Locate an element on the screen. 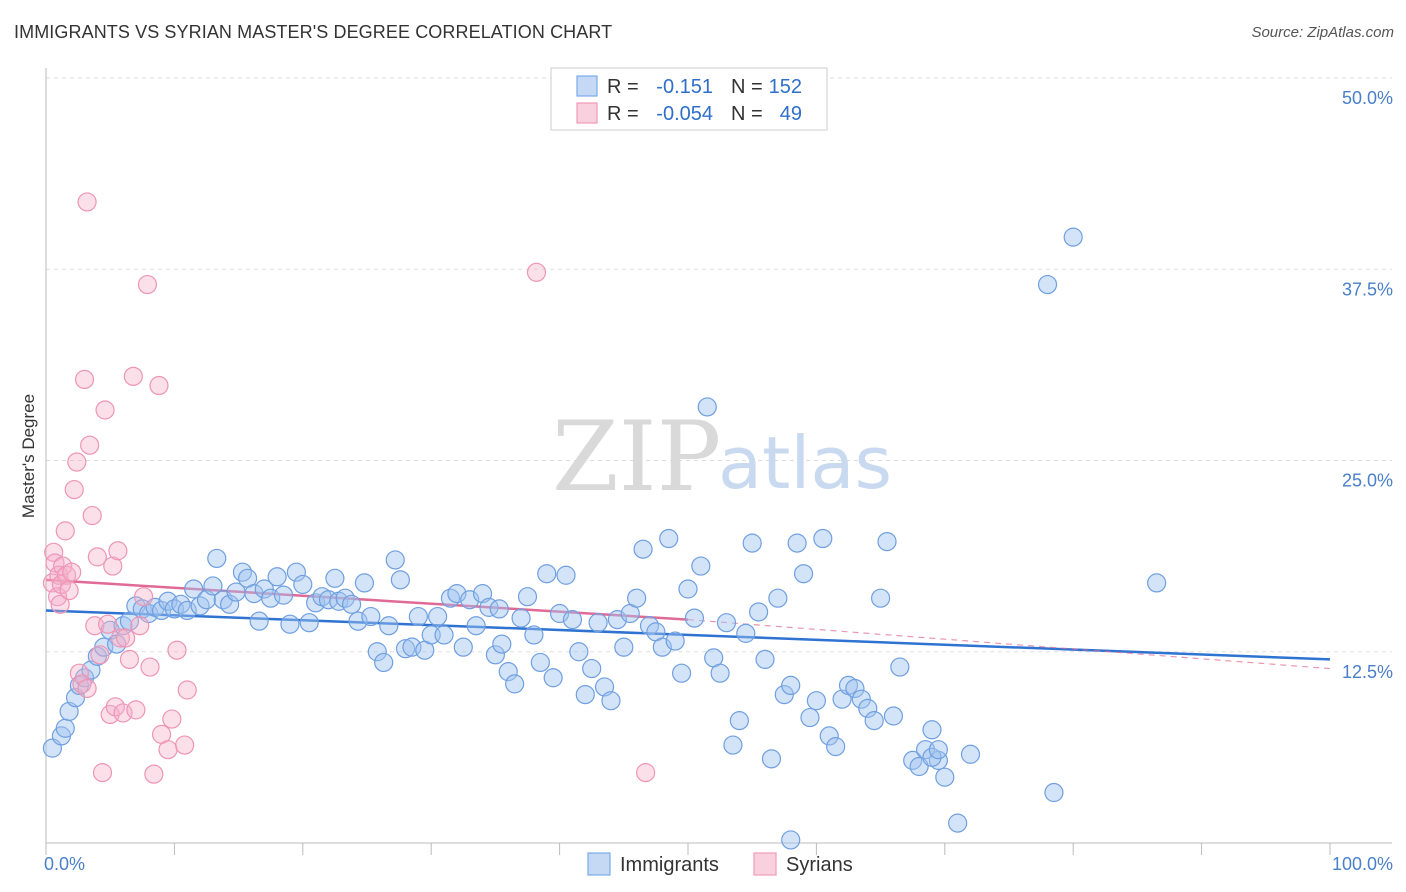 This screenshot has width=1406, height=892. bottom-legend-swatch-immigrants is located at coordinates (599, 864).